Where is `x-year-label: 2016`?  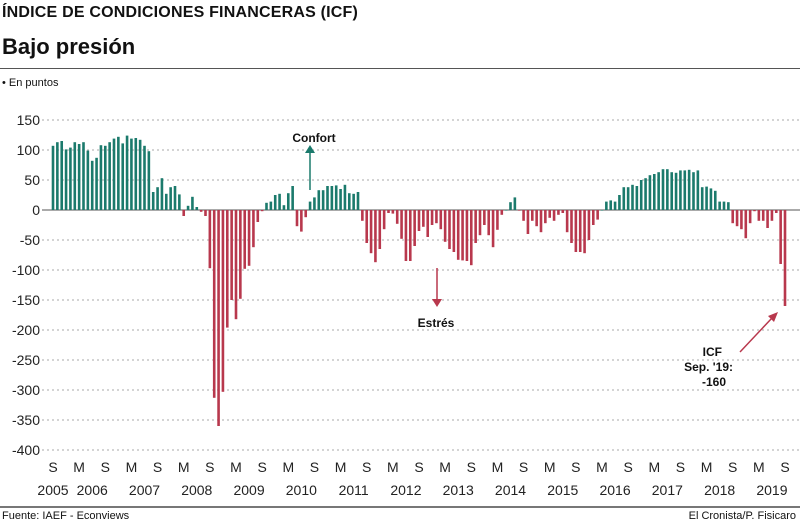
x-year-label: 2016 is located at coordinates (614, 490).